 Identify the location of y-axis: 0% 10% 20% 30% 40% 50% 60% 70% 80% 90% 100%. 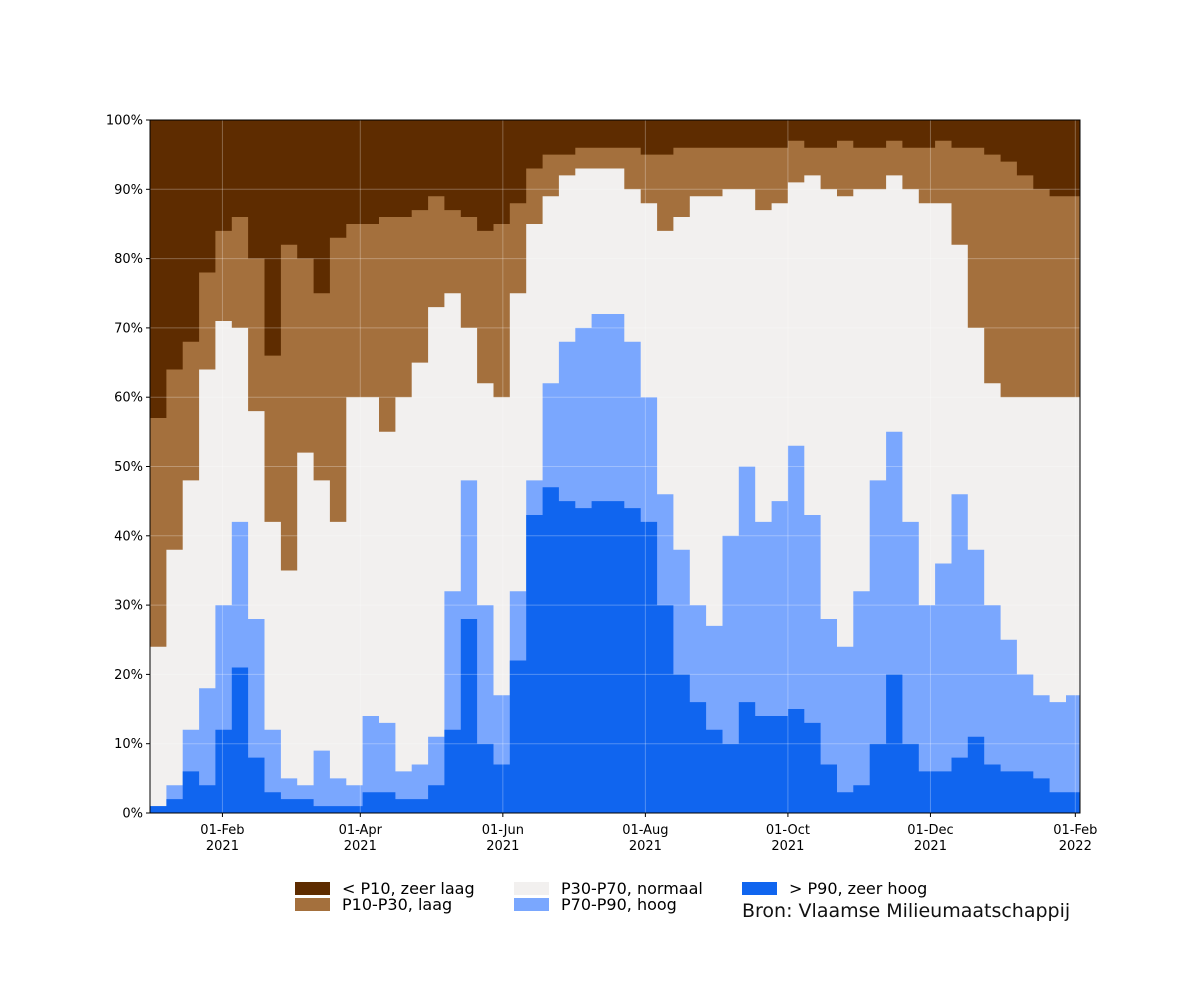
(128, 468).